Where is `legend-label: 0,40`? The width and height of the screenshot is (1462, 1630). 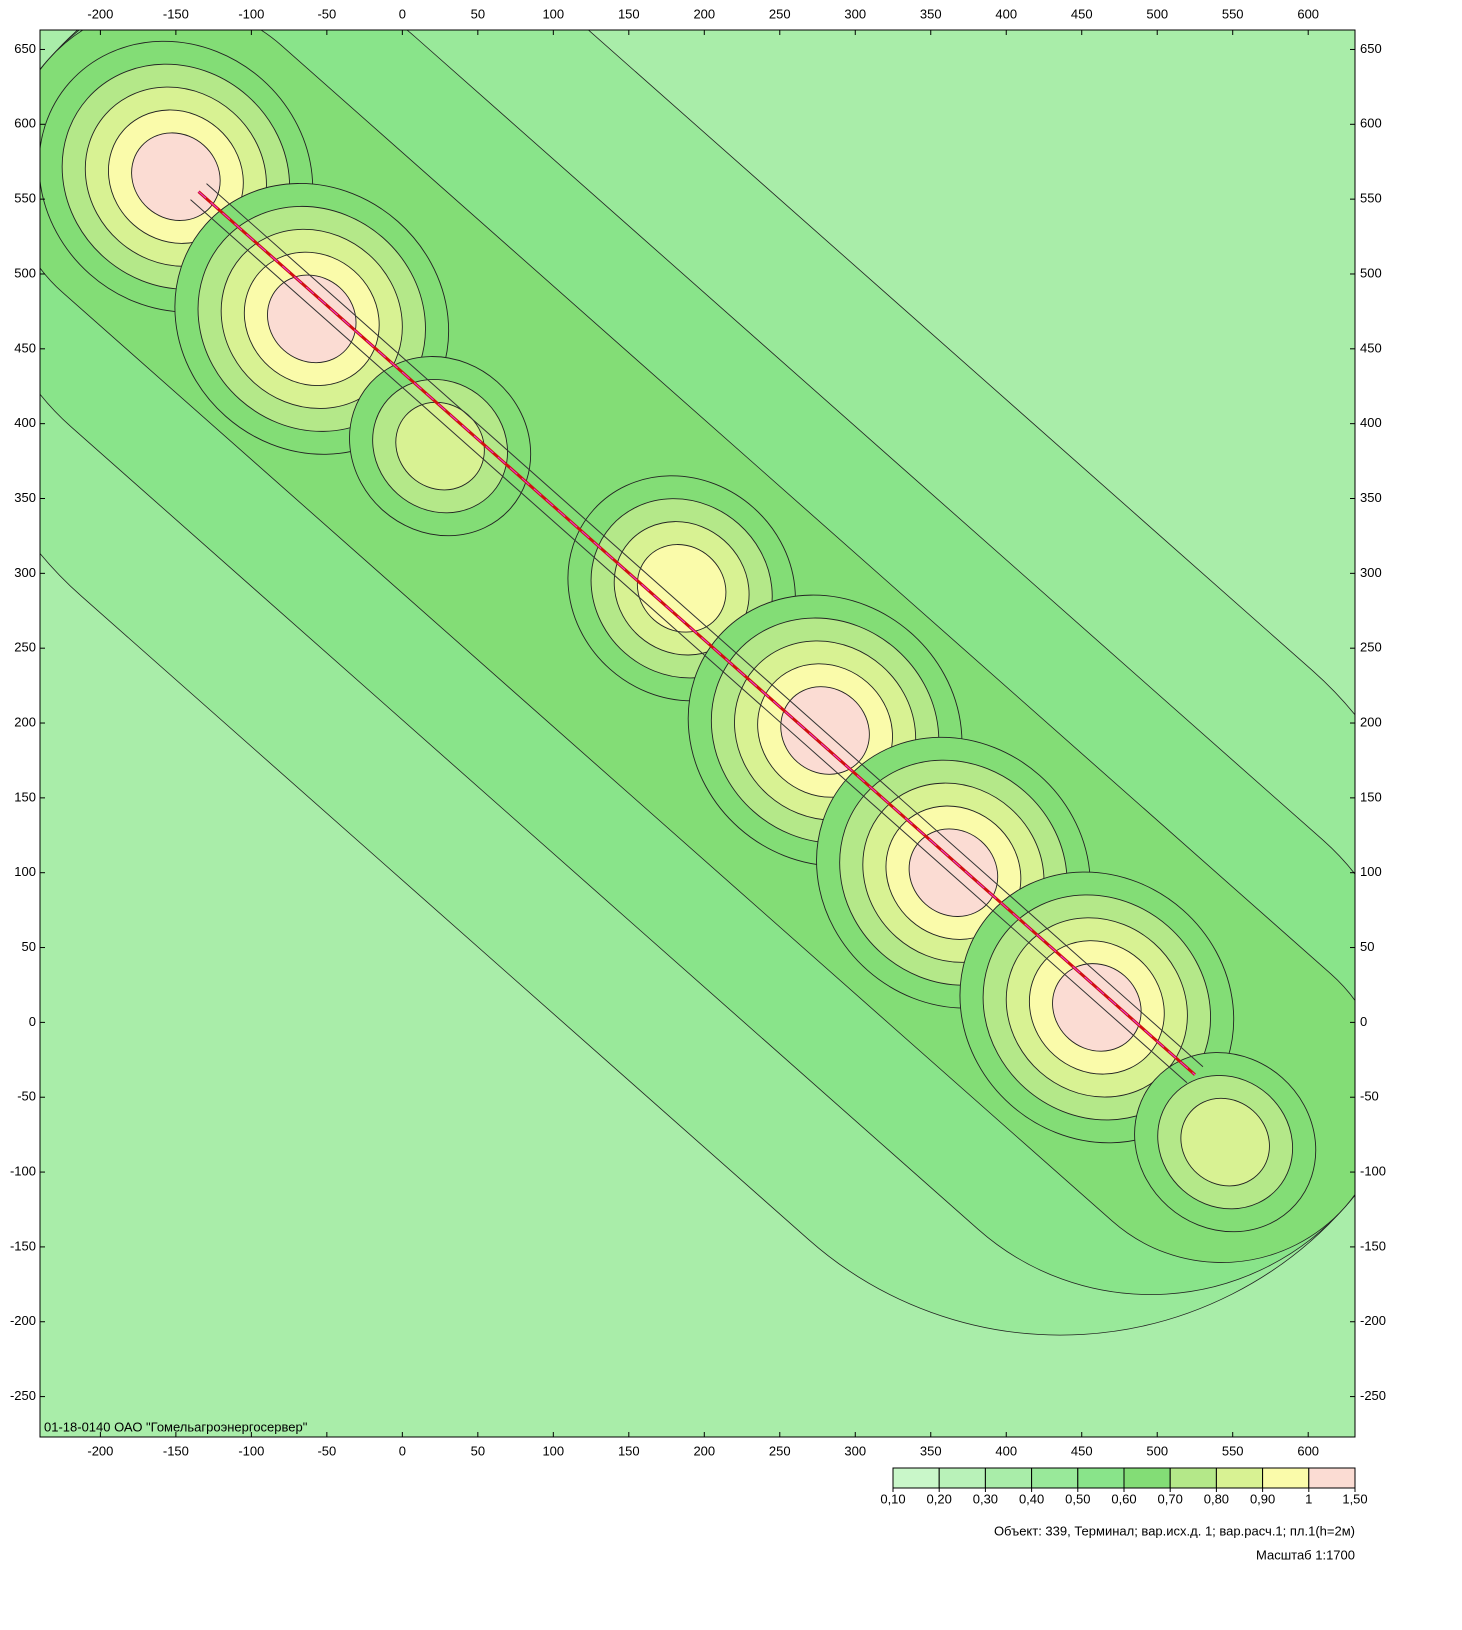 legend-label: 0,40 is located at coordinates (1031, 1498).